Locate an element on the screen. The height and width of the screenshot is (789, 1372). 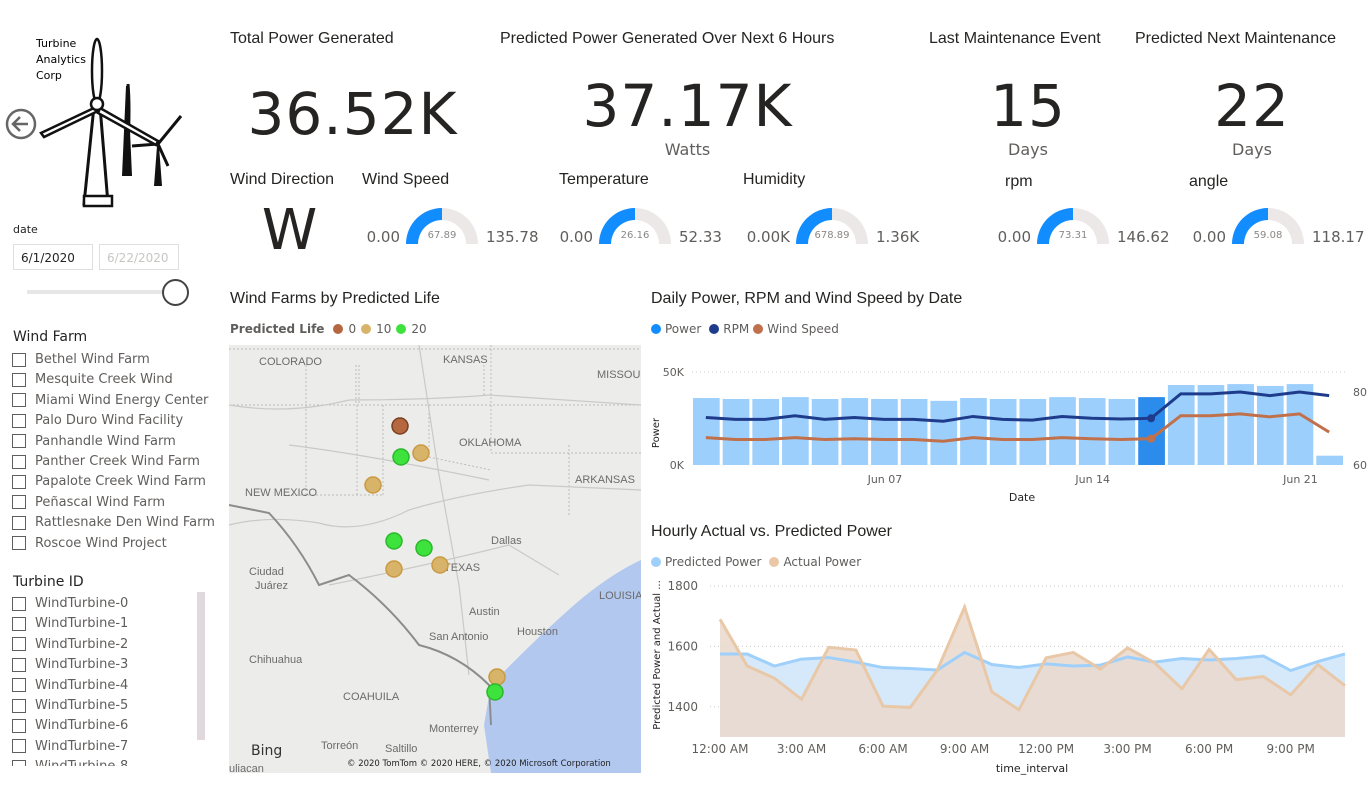
wind-farm-item: Mesquite Creek Wind is located at coordinates (92, 379).